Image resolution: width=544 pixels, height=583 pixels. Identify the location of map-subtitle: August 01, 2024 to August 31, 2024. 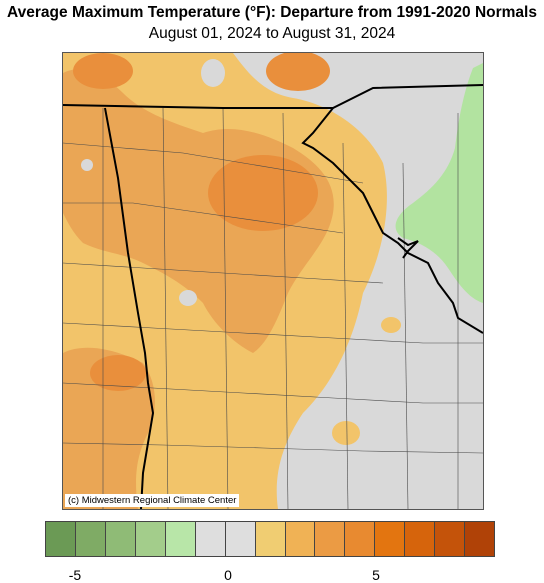
(272, 33).